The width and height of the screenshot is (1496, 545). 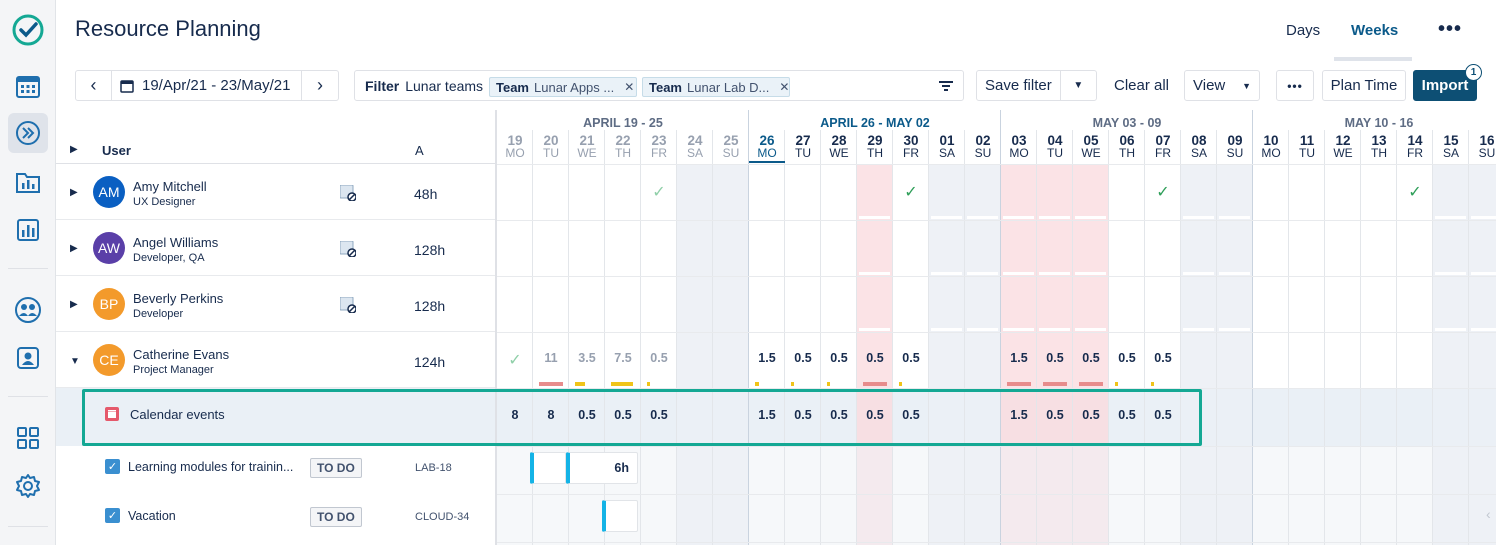 I want to click on day-header: 05 WE, so click(x=1091, y=147).